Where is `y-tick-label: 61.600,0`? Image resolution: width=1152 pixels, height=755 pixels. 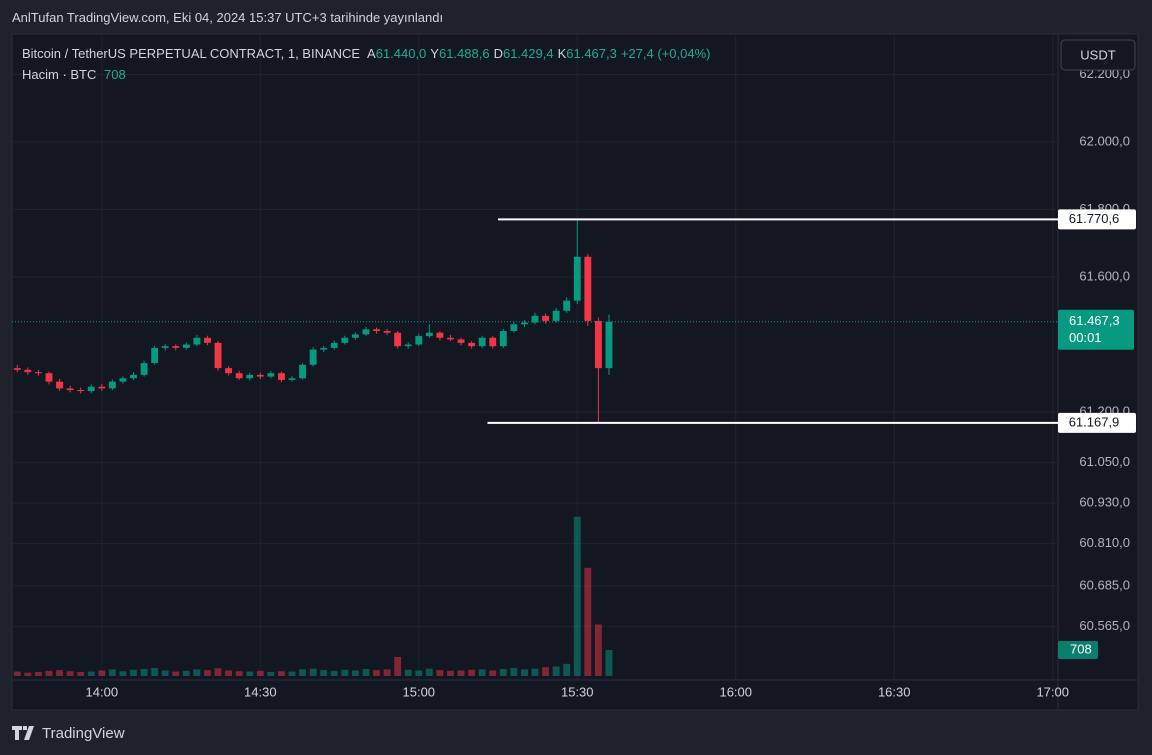
y-tick-label: 61.600,0 is located at coordinates (1104, 275).